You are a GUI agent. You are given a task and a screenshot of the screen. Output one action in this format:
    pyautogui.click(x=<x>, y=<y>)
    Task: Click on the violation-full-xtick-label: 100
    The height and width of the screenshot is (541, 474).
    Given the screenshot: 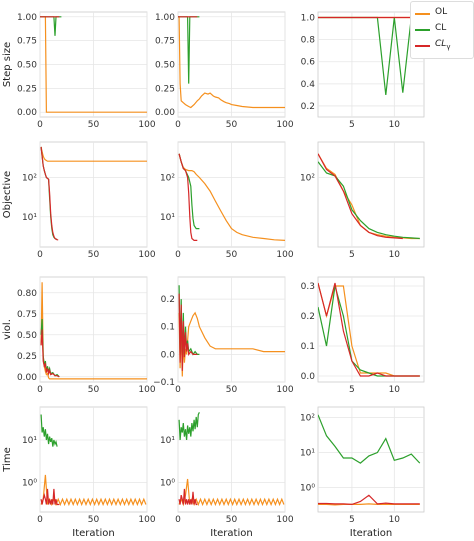 What is the action you would take?
    pyautogui.click(x=146, y=390)
    